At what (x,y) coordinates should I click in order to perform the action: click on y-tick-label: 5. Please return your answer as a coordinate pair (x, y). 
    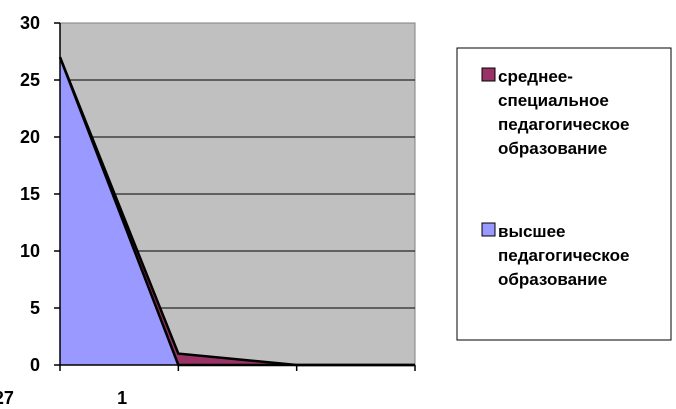
    Looking at the image, I should click on (35, 308).